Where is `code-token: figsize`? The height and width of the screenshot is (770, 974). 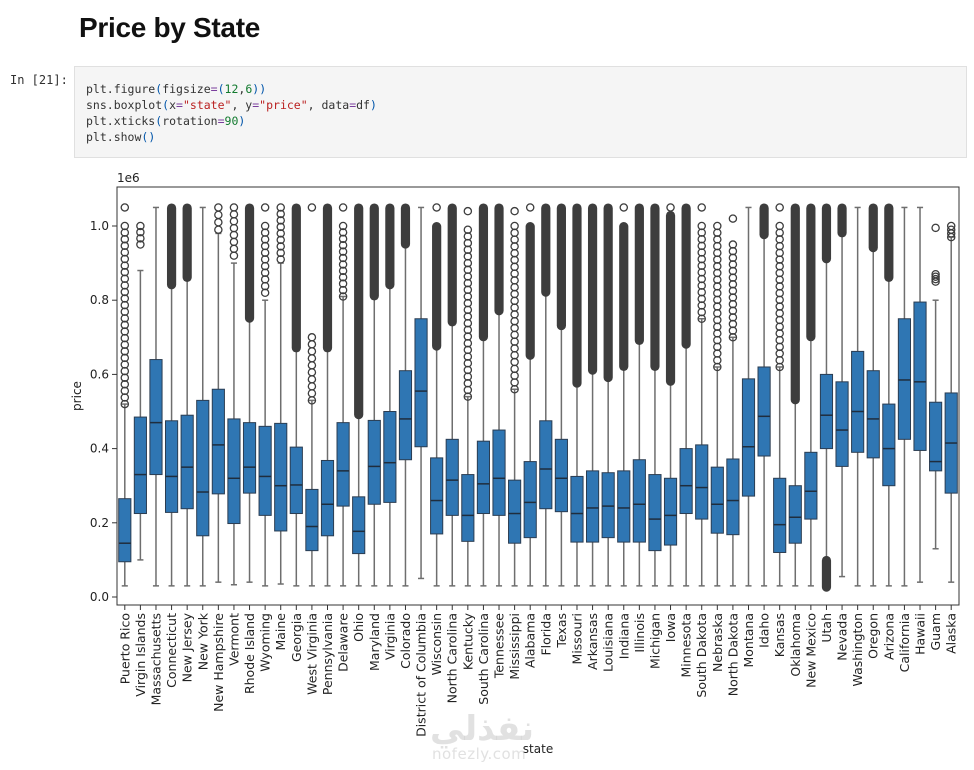
code-token: figsize is located at coordinates (186, 89).